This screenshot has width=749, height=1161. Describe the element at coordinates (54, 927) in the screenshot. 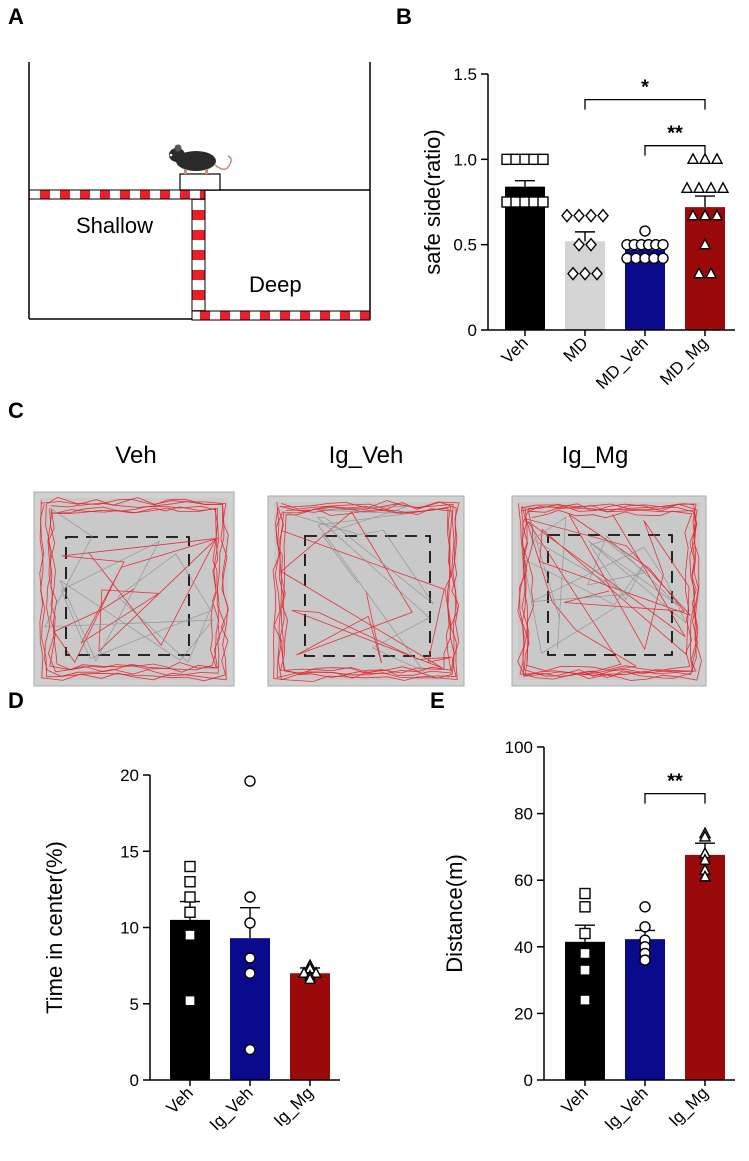

I see `y-axis-label: Time in center(%)` at that location.